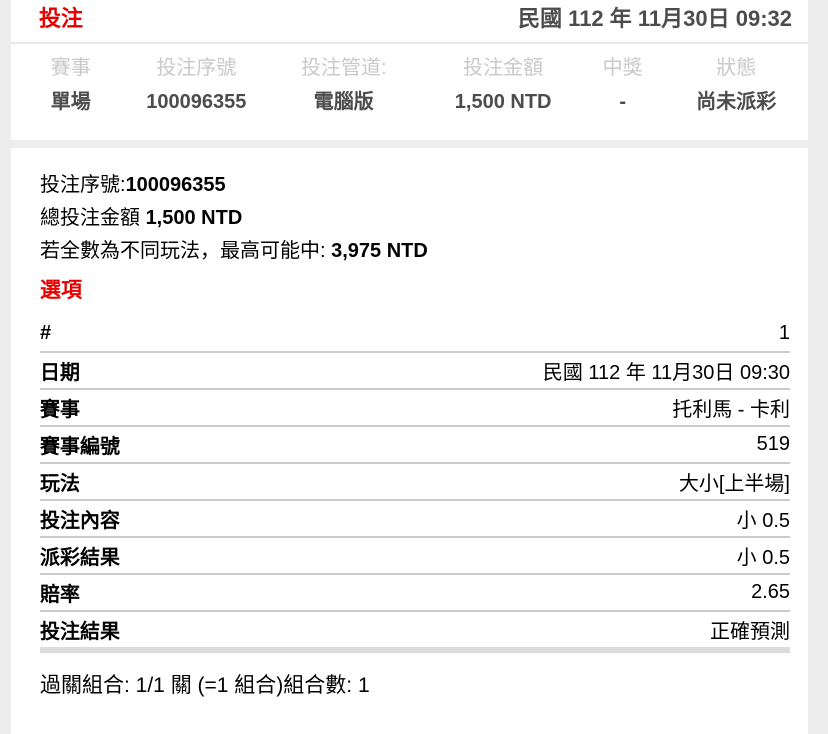 The image size is (828, 734). What do you see at coordinates (773, 444) in the screenshot?
I see `row-value: 519` at bounding box center [773, 444].